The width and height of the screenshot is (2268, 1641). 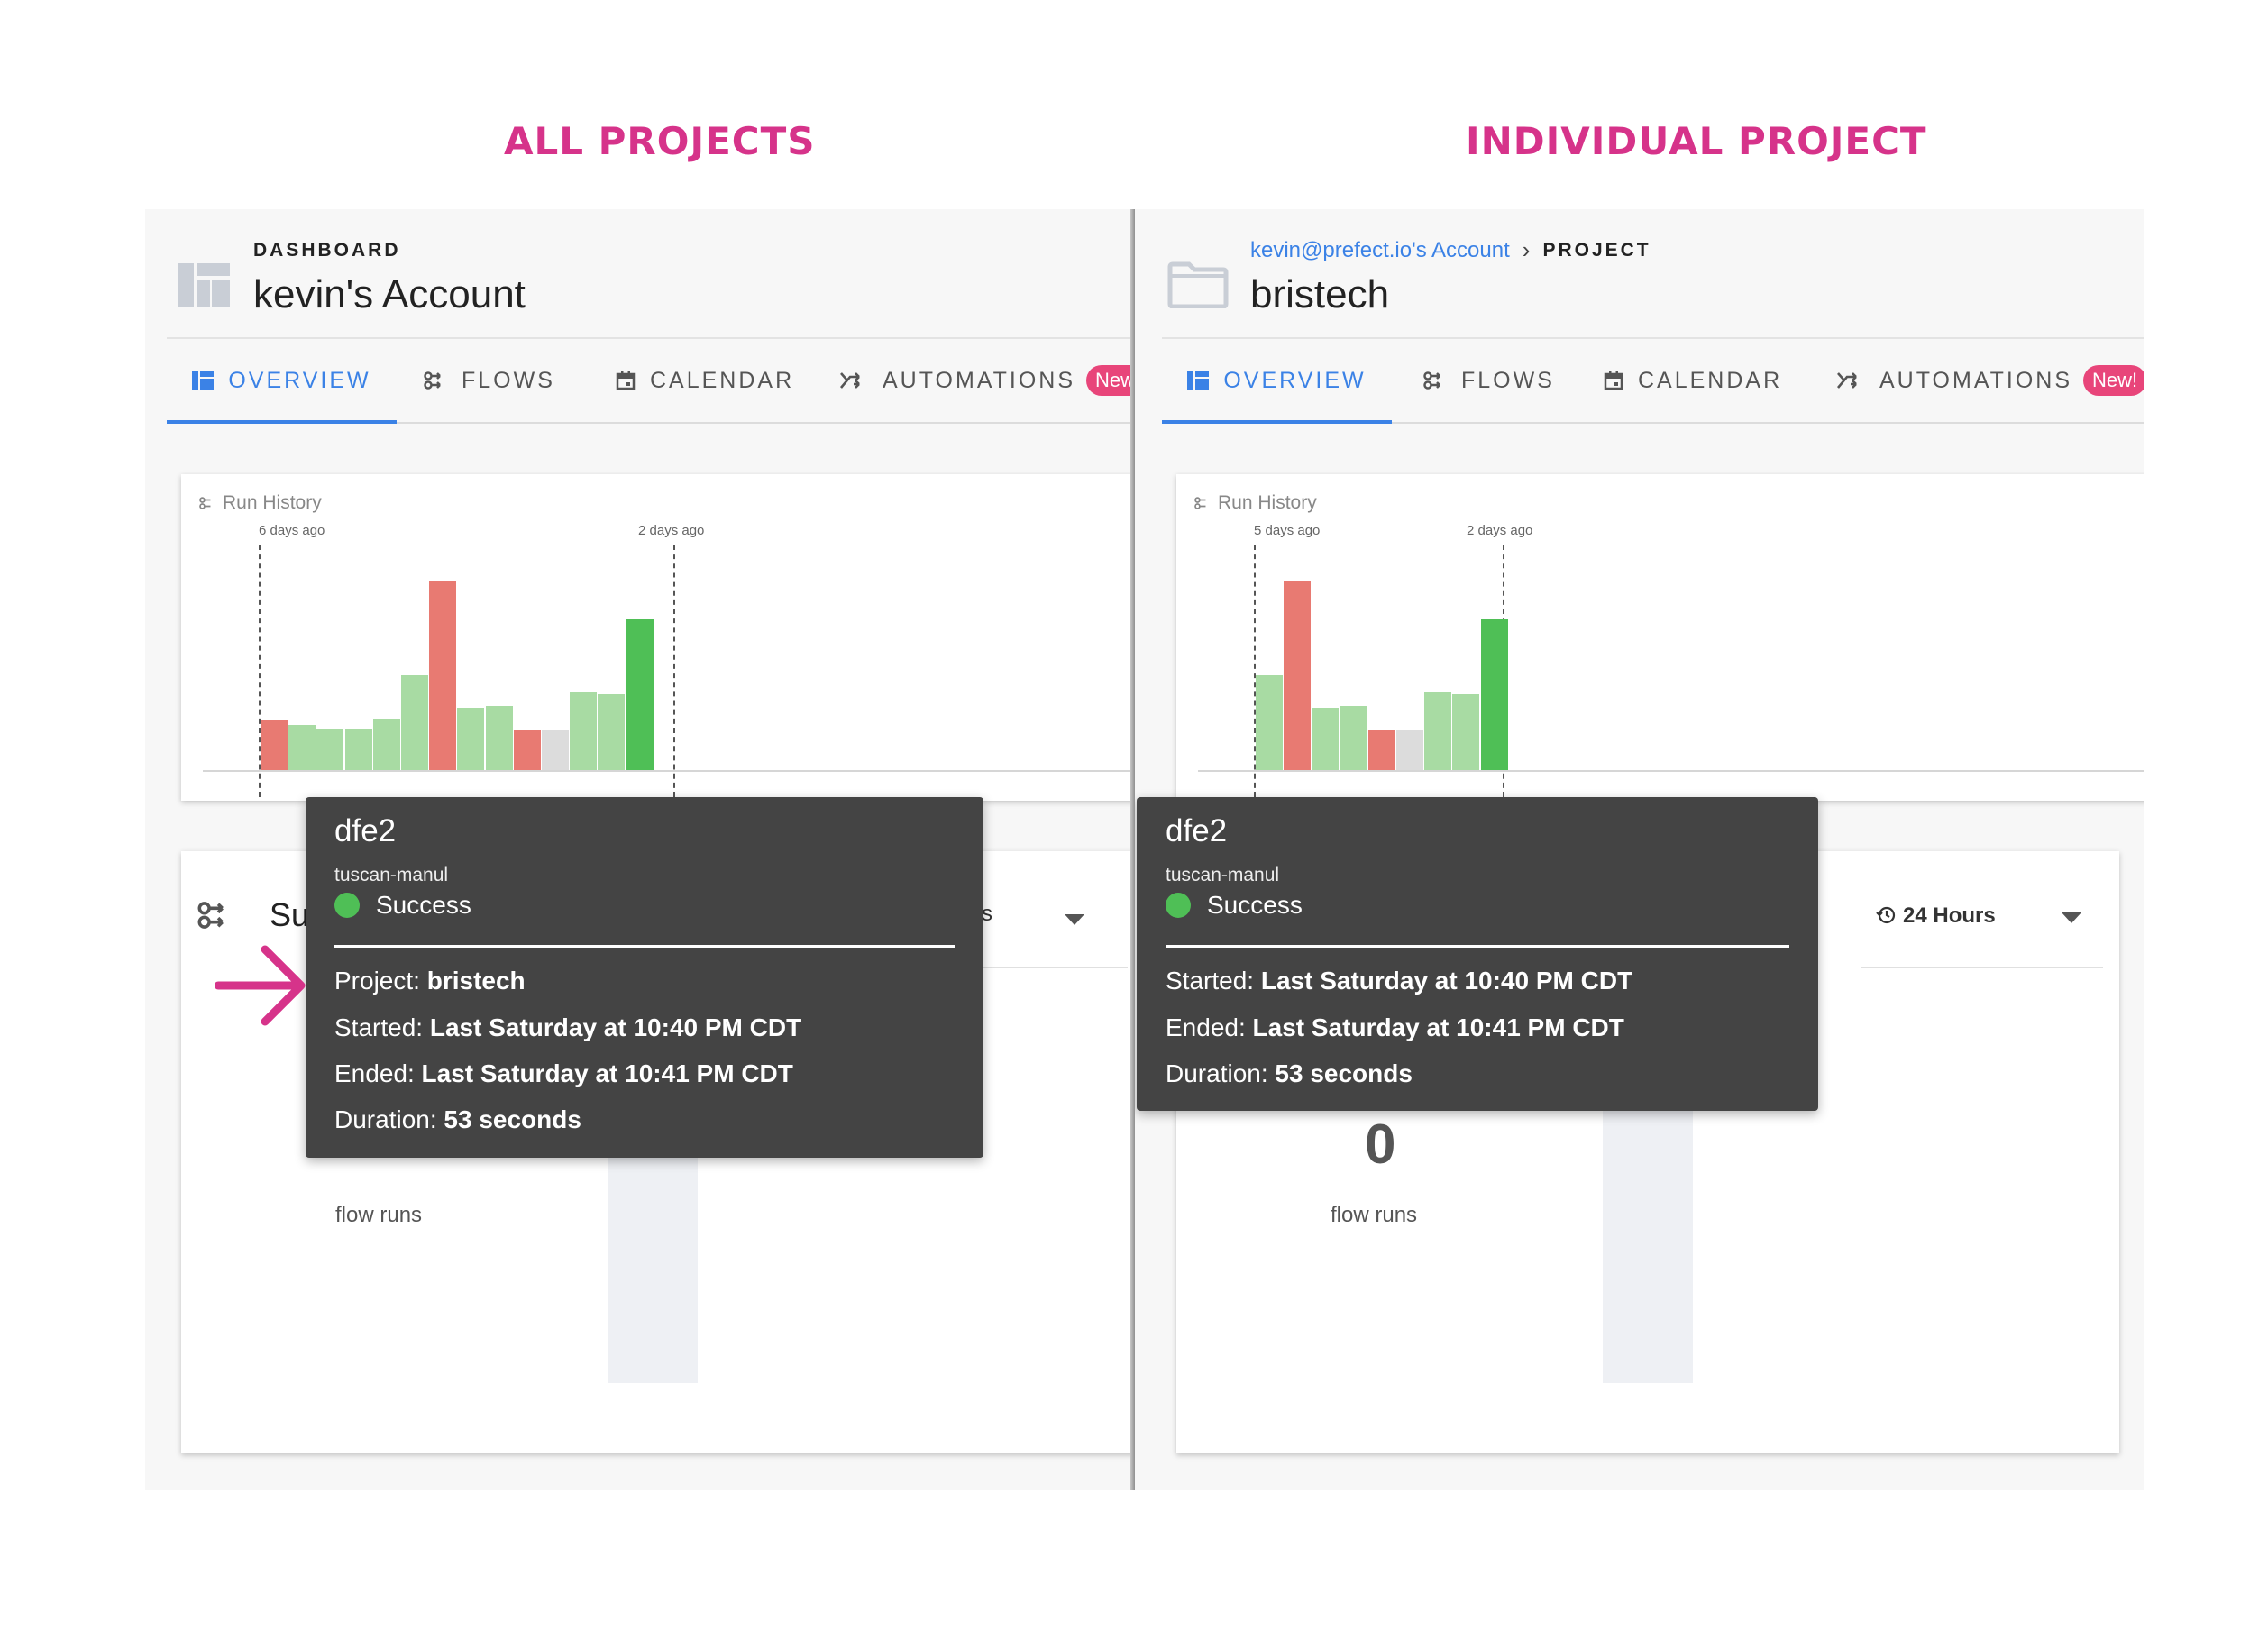 What do you see at coordinates (563, 1073) in the screenshot?
I see `tooltip-ended: Ended: Last Saturday at 10:41 PM CDT` at bounding box center [563, 1073].